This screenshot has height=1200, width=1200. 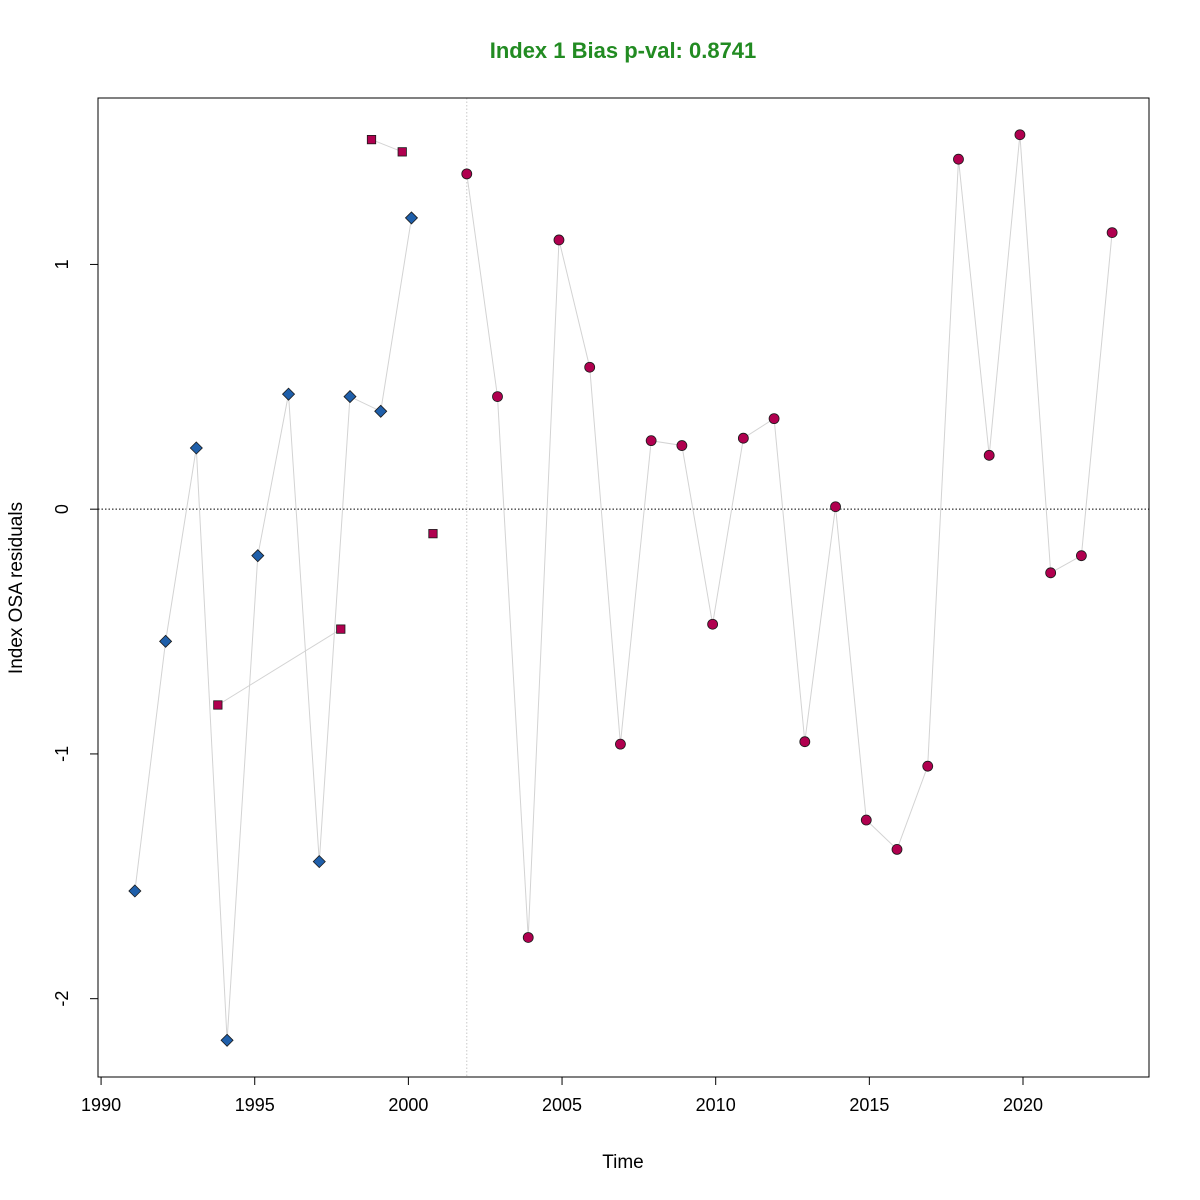 I want to click on chart-title: Index 1 Bias p-val: 0.8741, so click(x=623, y=50).